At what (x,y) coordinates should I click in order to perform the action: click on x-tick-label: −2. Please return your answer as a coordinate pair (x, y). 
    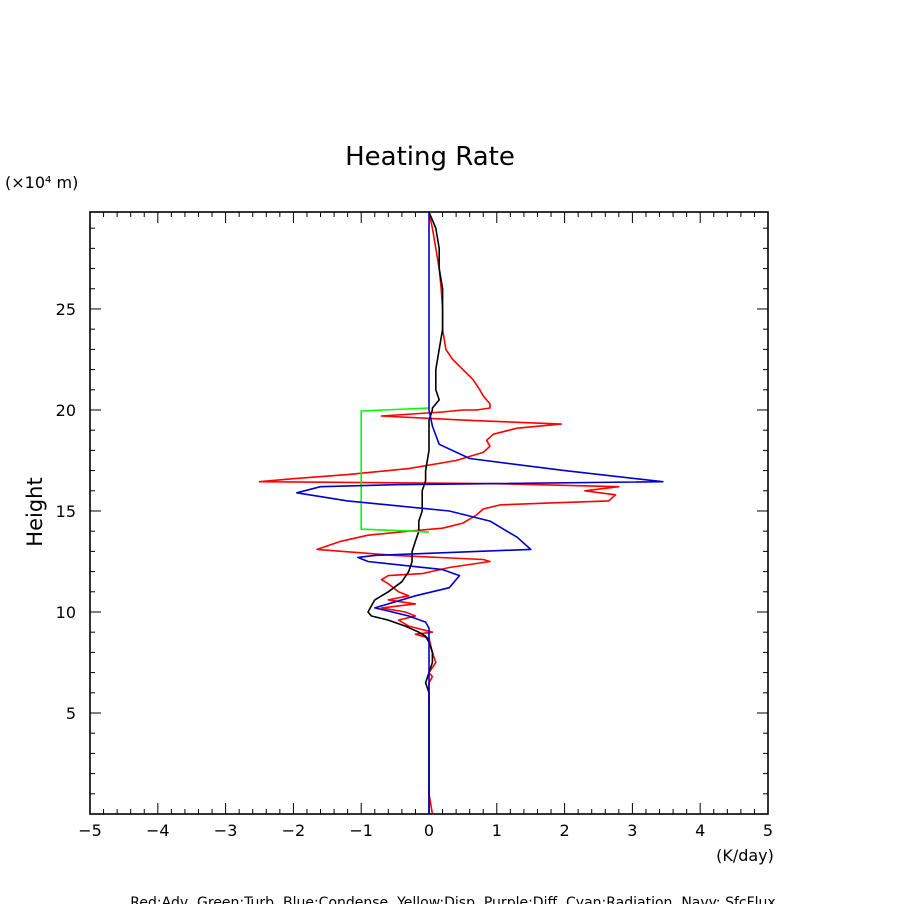
    Looking at the image, I should click on (294, 830).